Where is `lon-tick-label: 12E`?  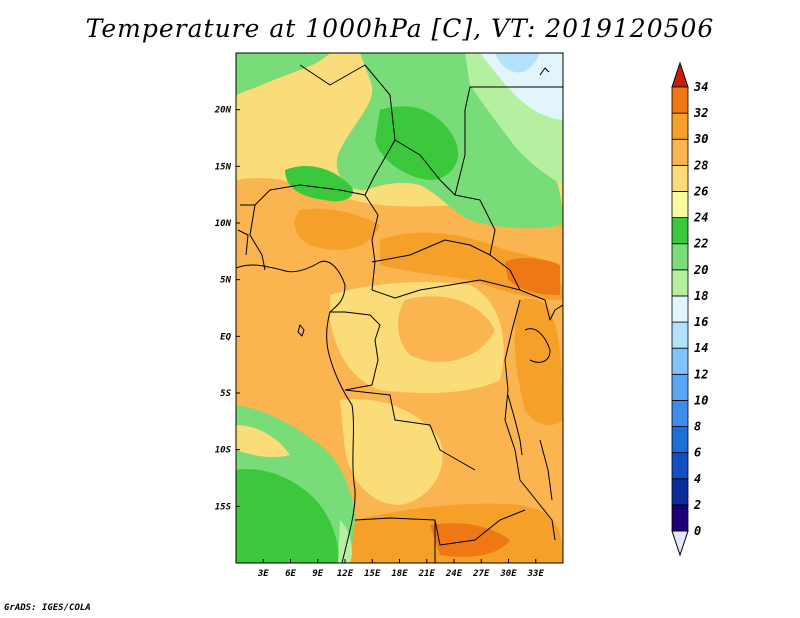
lon-tick-label: 12E is located at coordinates (345, 574).